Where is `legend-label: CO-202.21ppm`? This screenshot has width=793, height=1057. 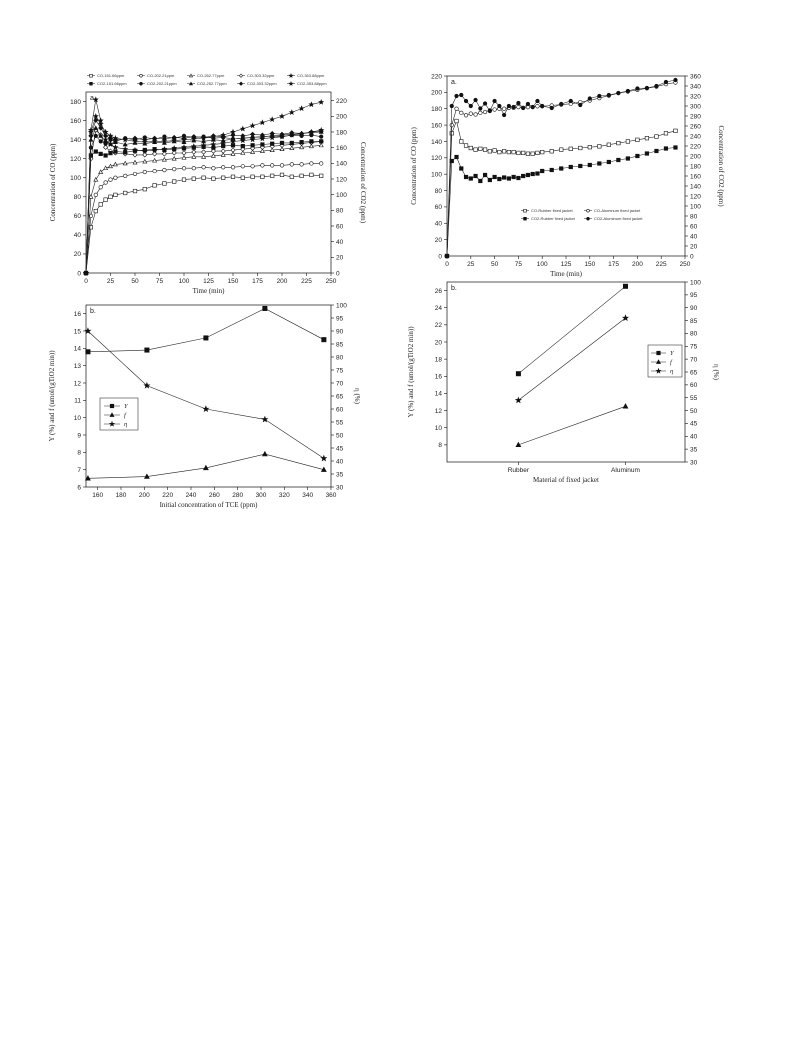 legend-label: CO-202.21ppm is located at coordinates (161, 75).